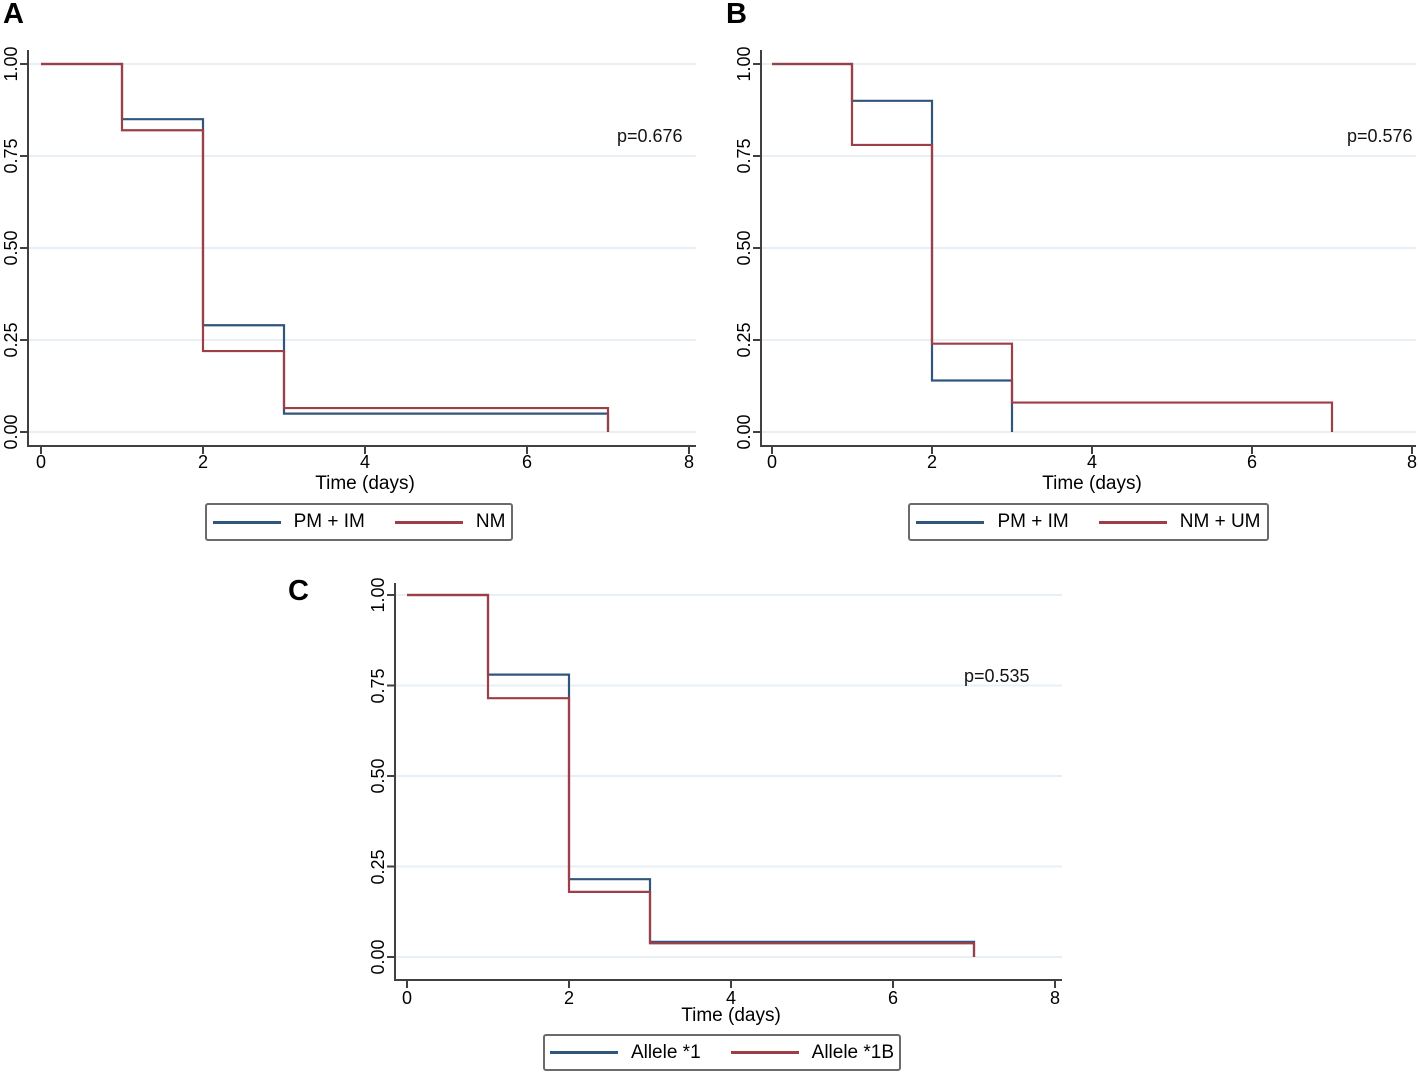  Describe the element at coordinates (490, 521) in the screenshot. I see `legend-label: NM` at that location.